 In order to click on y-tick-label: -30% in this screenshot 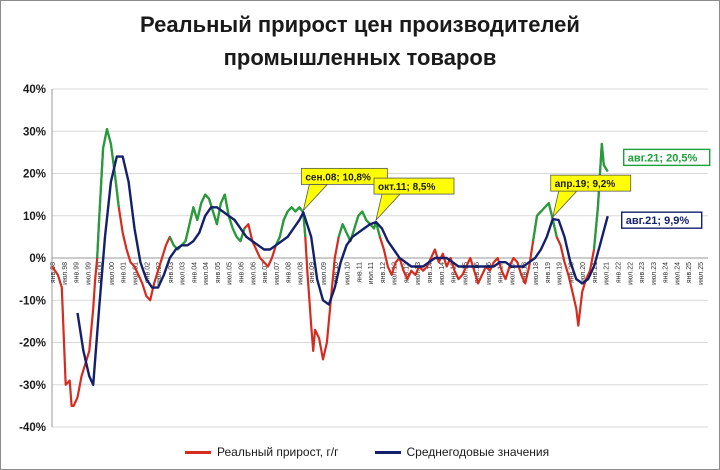, I will do `click(32, 386)`.